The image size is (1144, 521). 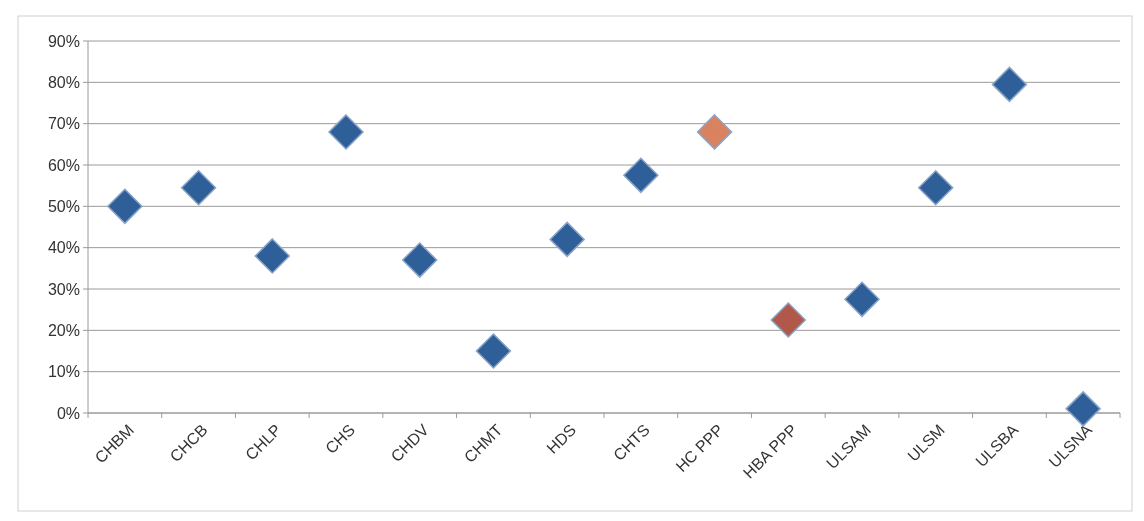 I want to click on y-tick-label: 50%, so click(x=63, y=206).